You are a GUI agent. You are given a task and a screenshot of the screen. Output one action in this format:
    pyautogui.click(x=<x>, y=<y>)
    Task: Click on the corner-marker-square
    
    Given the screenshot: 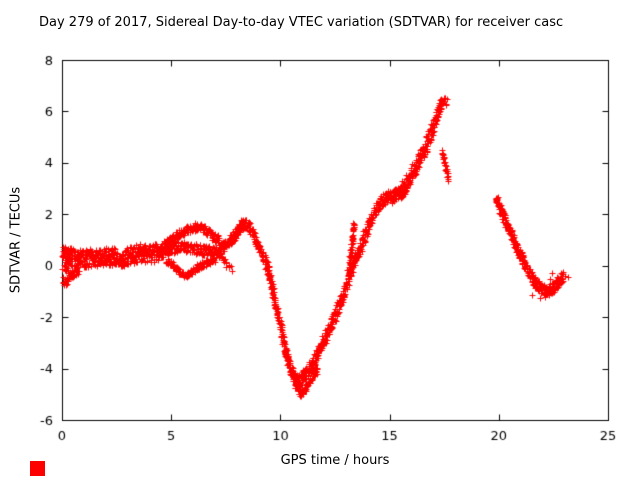 What is the action you would take?
    pyautogui.click(x=37, y=468)
    